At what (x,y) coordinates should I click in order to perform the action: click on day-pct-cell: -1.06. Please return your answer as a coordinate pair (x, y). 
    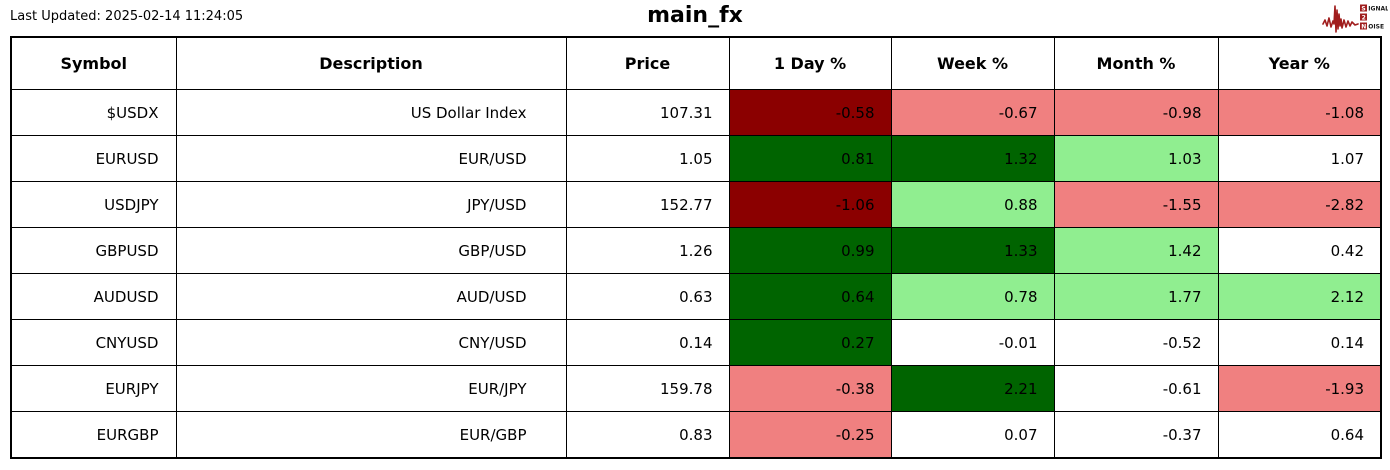
    Looking at the image, I should click on (810, 204).